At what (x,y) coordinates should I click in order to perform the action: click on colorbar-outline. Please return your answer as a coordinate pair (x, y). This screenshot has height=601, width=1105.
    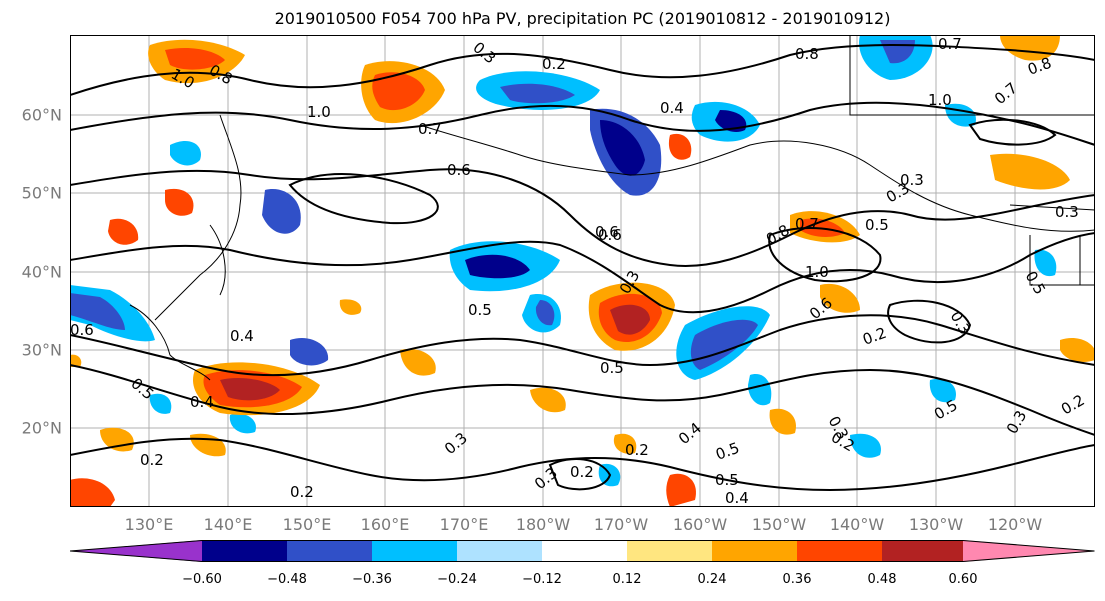
    Looking at the image, I should click on (582, 551).